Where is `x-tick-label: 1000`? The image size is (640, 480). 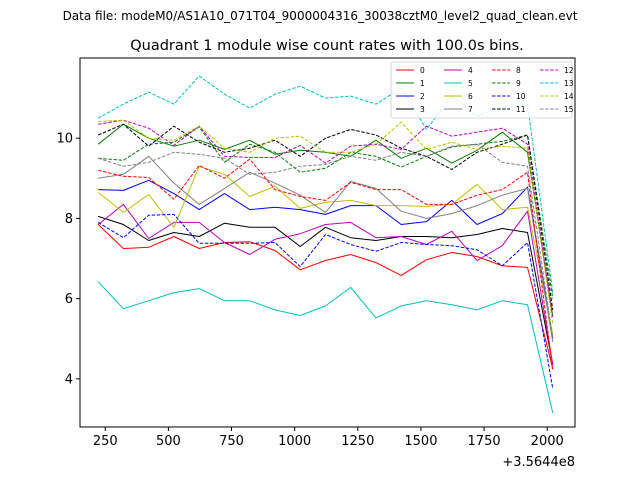
x-tick-label: 1000 is located at coordinates (294, 441).